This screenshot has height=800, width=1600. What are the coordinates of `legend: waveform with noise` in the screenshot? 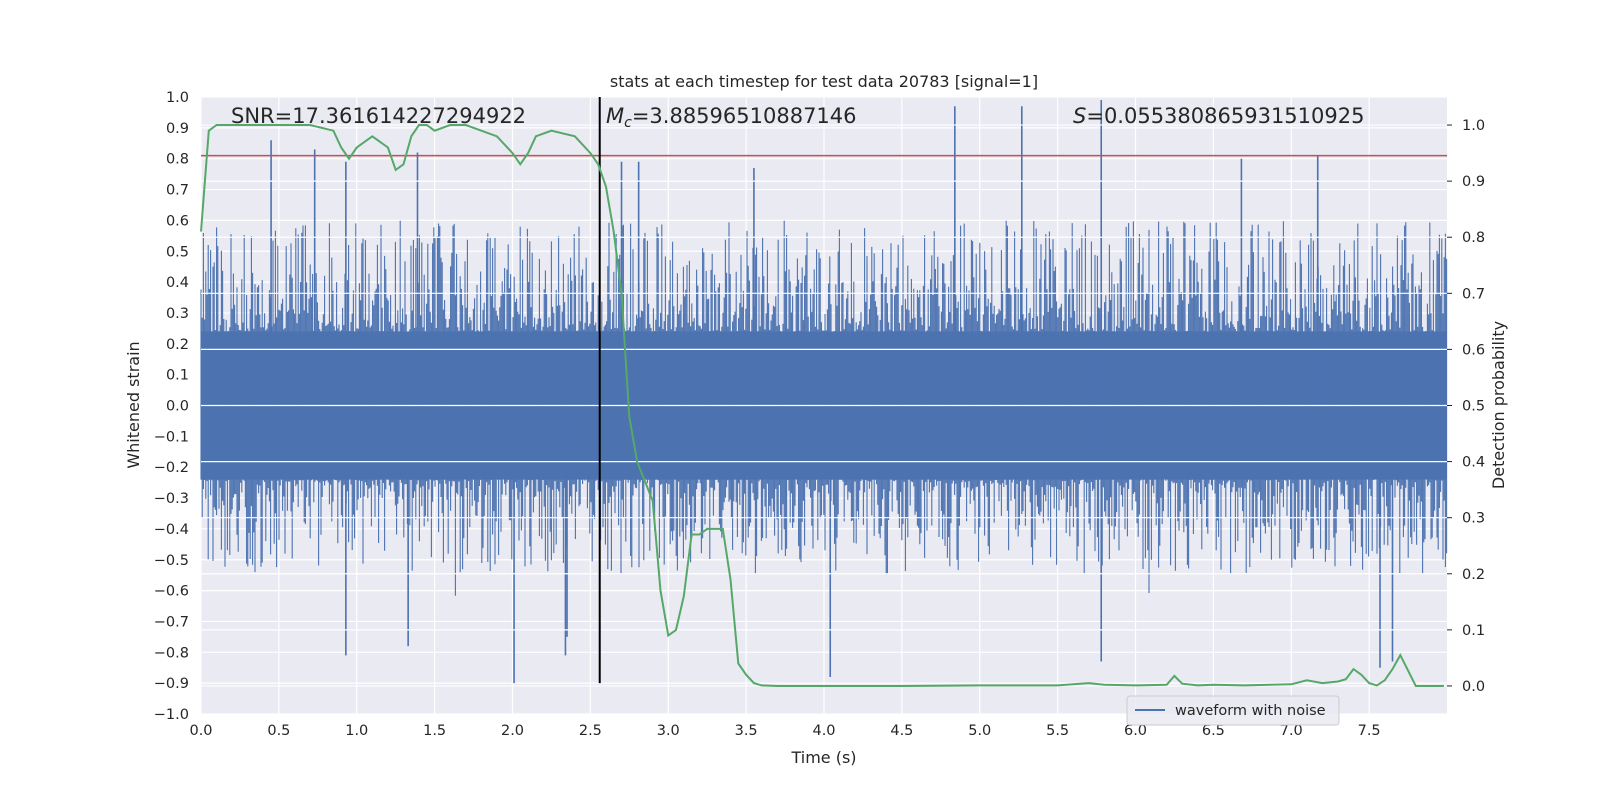 It's located at (1233, 710).